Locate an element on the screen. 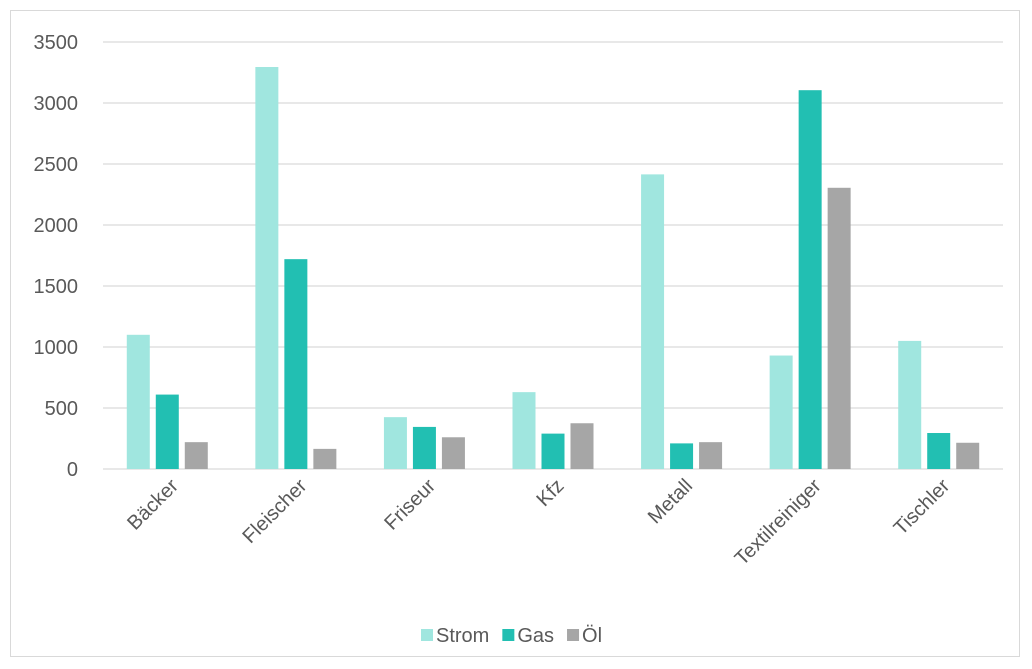 The image size is (1032, 669). y-tick-label: 3500 is located at coordinates (56, 43).